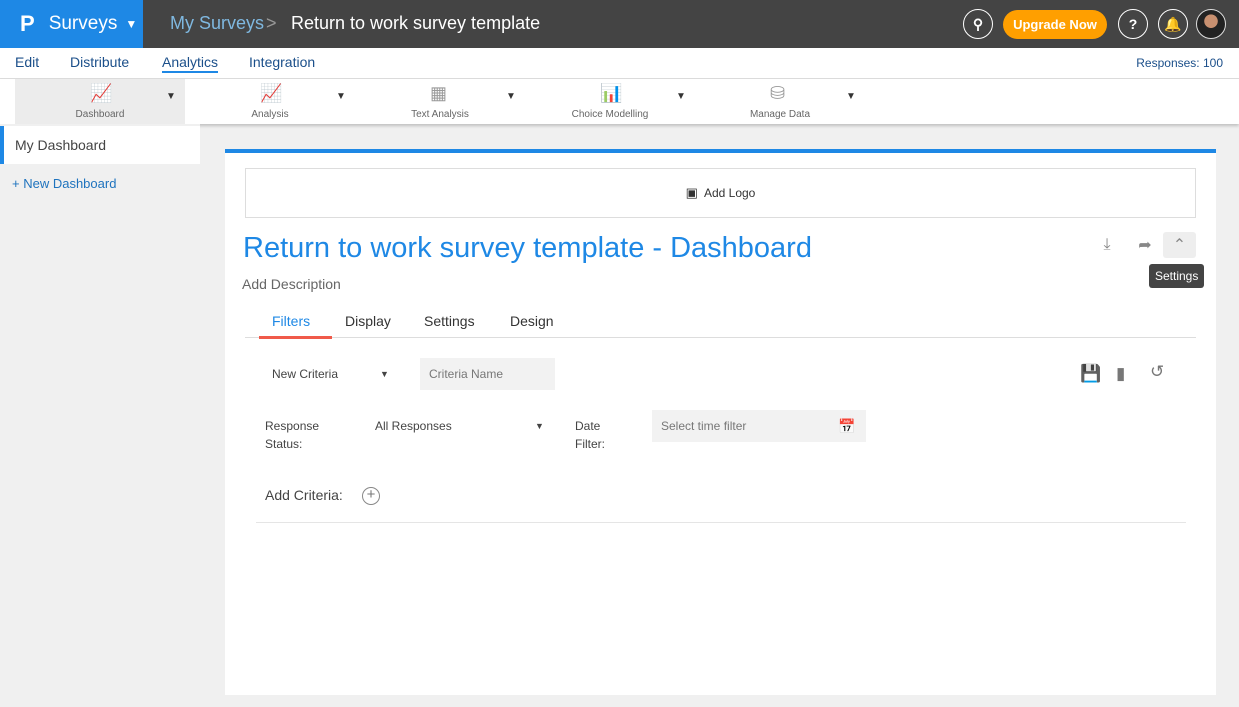  I want to click on menu-analytics: Analytics, so click(190, 63).